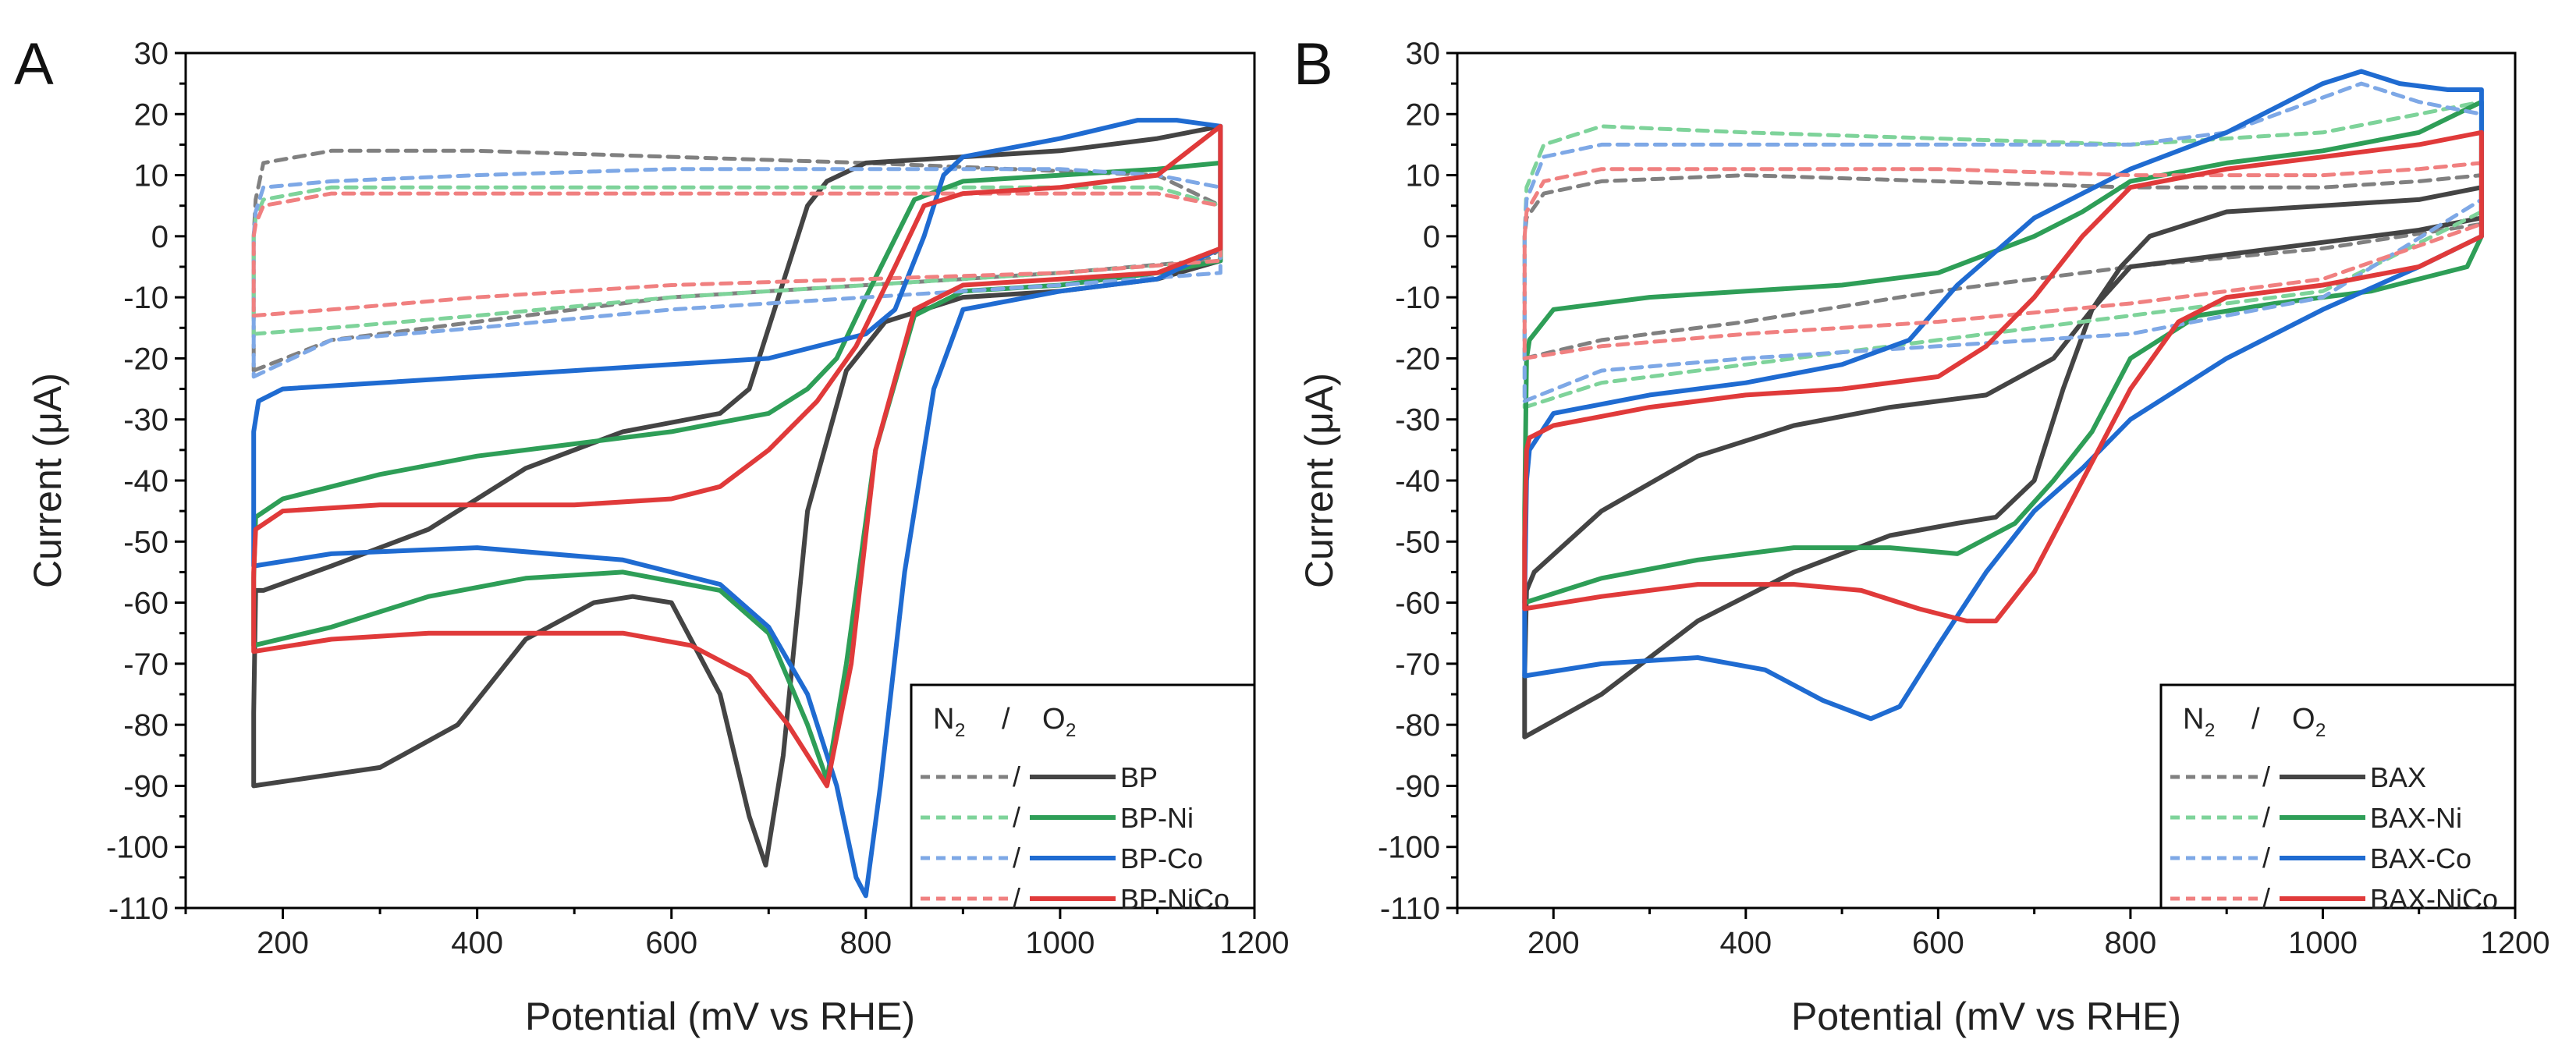  I want to click on series-line-bax-n2, so click(2003, 266).